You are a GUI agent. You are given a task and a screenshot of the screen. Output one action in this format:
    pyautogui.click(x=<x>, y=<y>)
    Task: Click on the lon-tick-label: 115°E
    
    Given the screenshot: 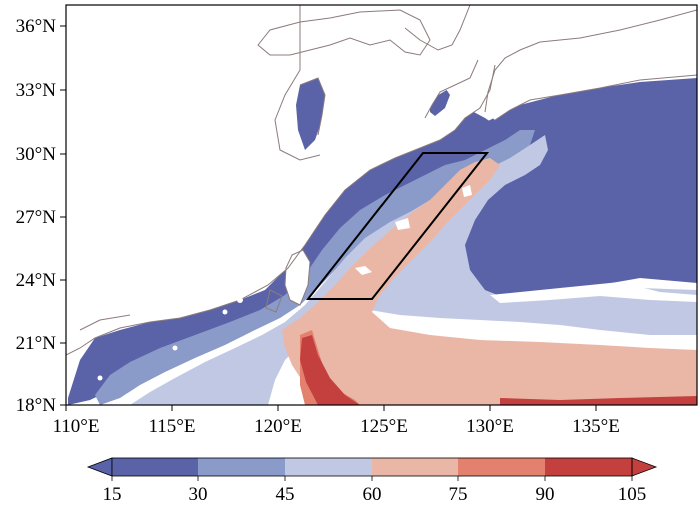 What is the action you would take?
    pyautogui.click(x=172, y=426)
    